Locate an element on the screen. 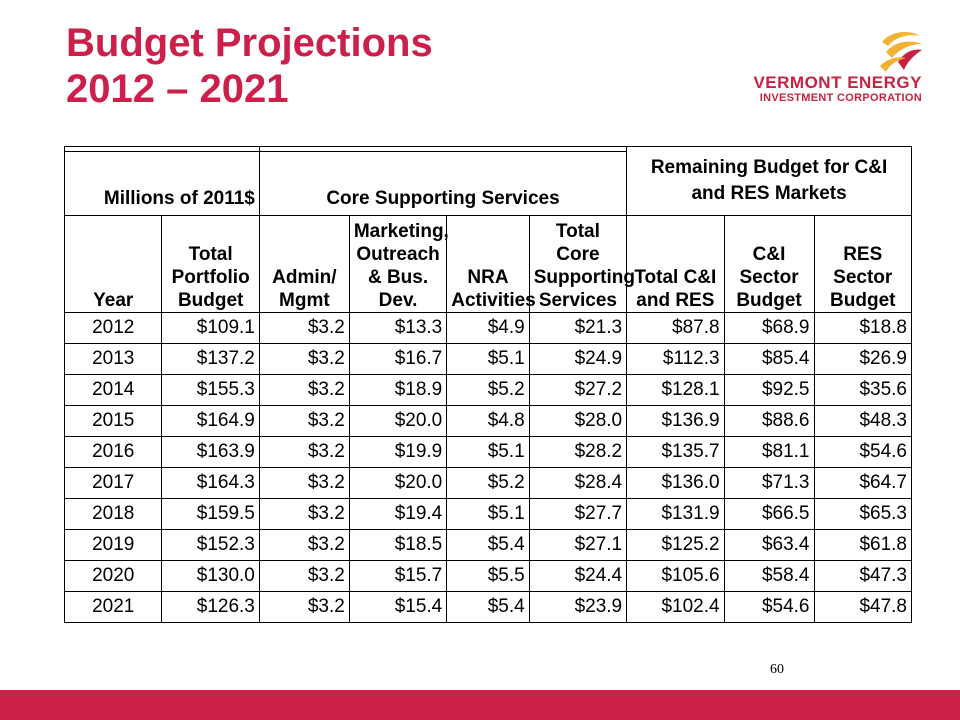  table-cell: $27.1 is located at coordinates (578, 545).